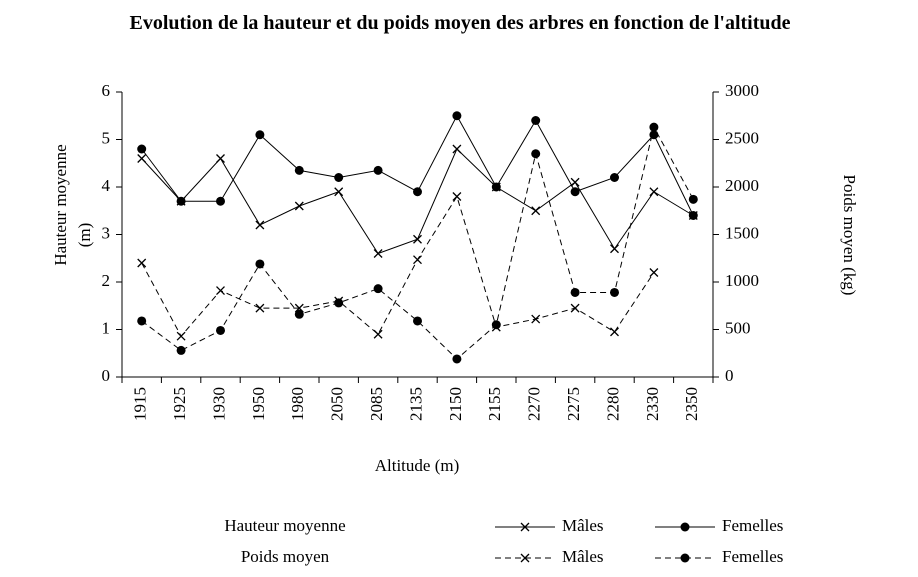 This screenshot has height=577, width=918. What do you see at coordinates (106, 280) in the screenshot?
I see `y-tick-label: 2` at bounding box center [106, 280].